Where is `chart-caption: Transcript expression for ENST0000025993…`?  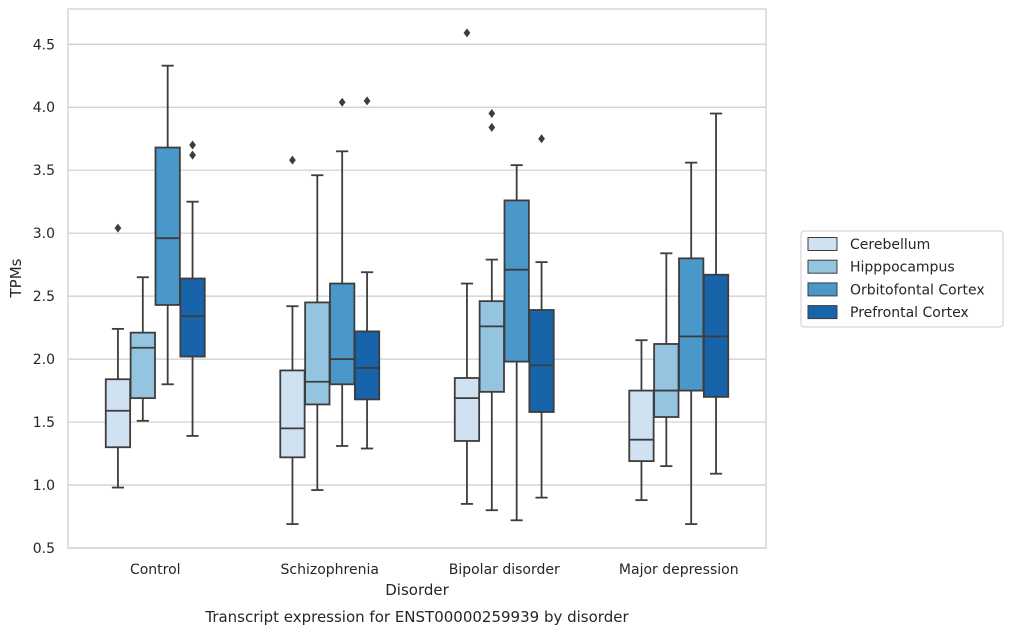
chart-caption: Transcript expression for ENST0000025993… is located at coordinates (416, 617).